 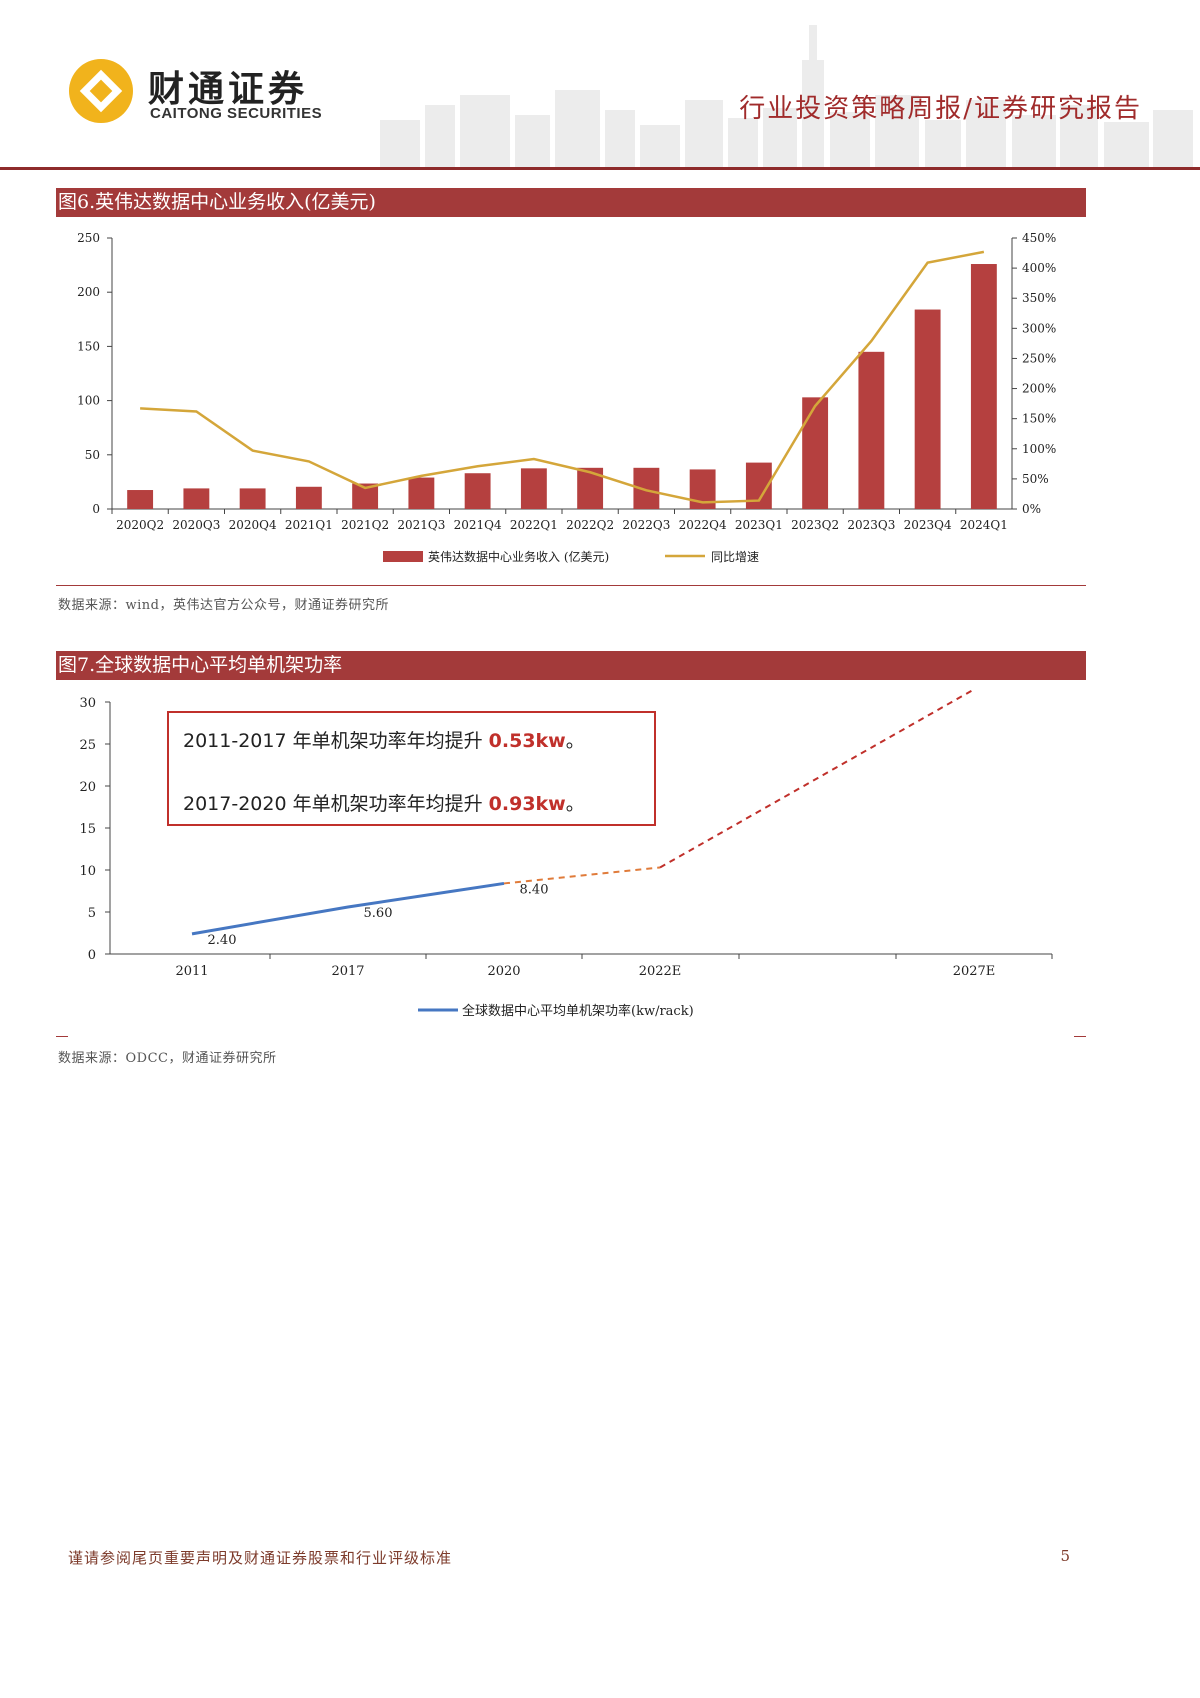 What do you see at coordinates (735, 557) in the screenshot?
I see `legend-growth-label: 同比增速` at bounding box center [735, 557].